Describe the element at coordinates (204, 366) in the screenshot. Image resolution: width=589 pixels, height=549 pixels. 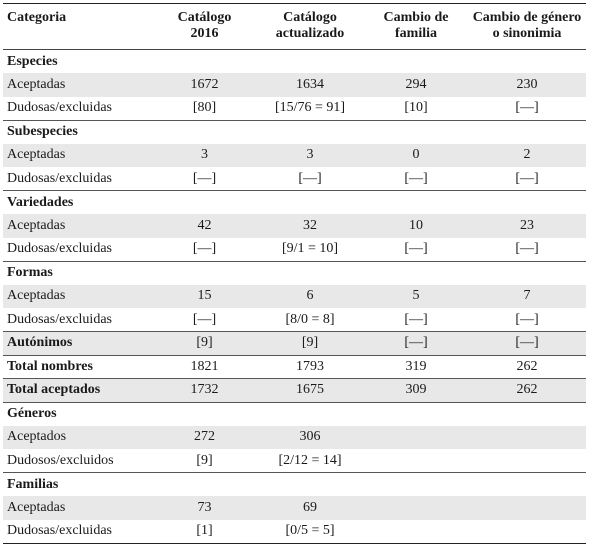
I see `cell-catalogo-2016: 1821` at that location.